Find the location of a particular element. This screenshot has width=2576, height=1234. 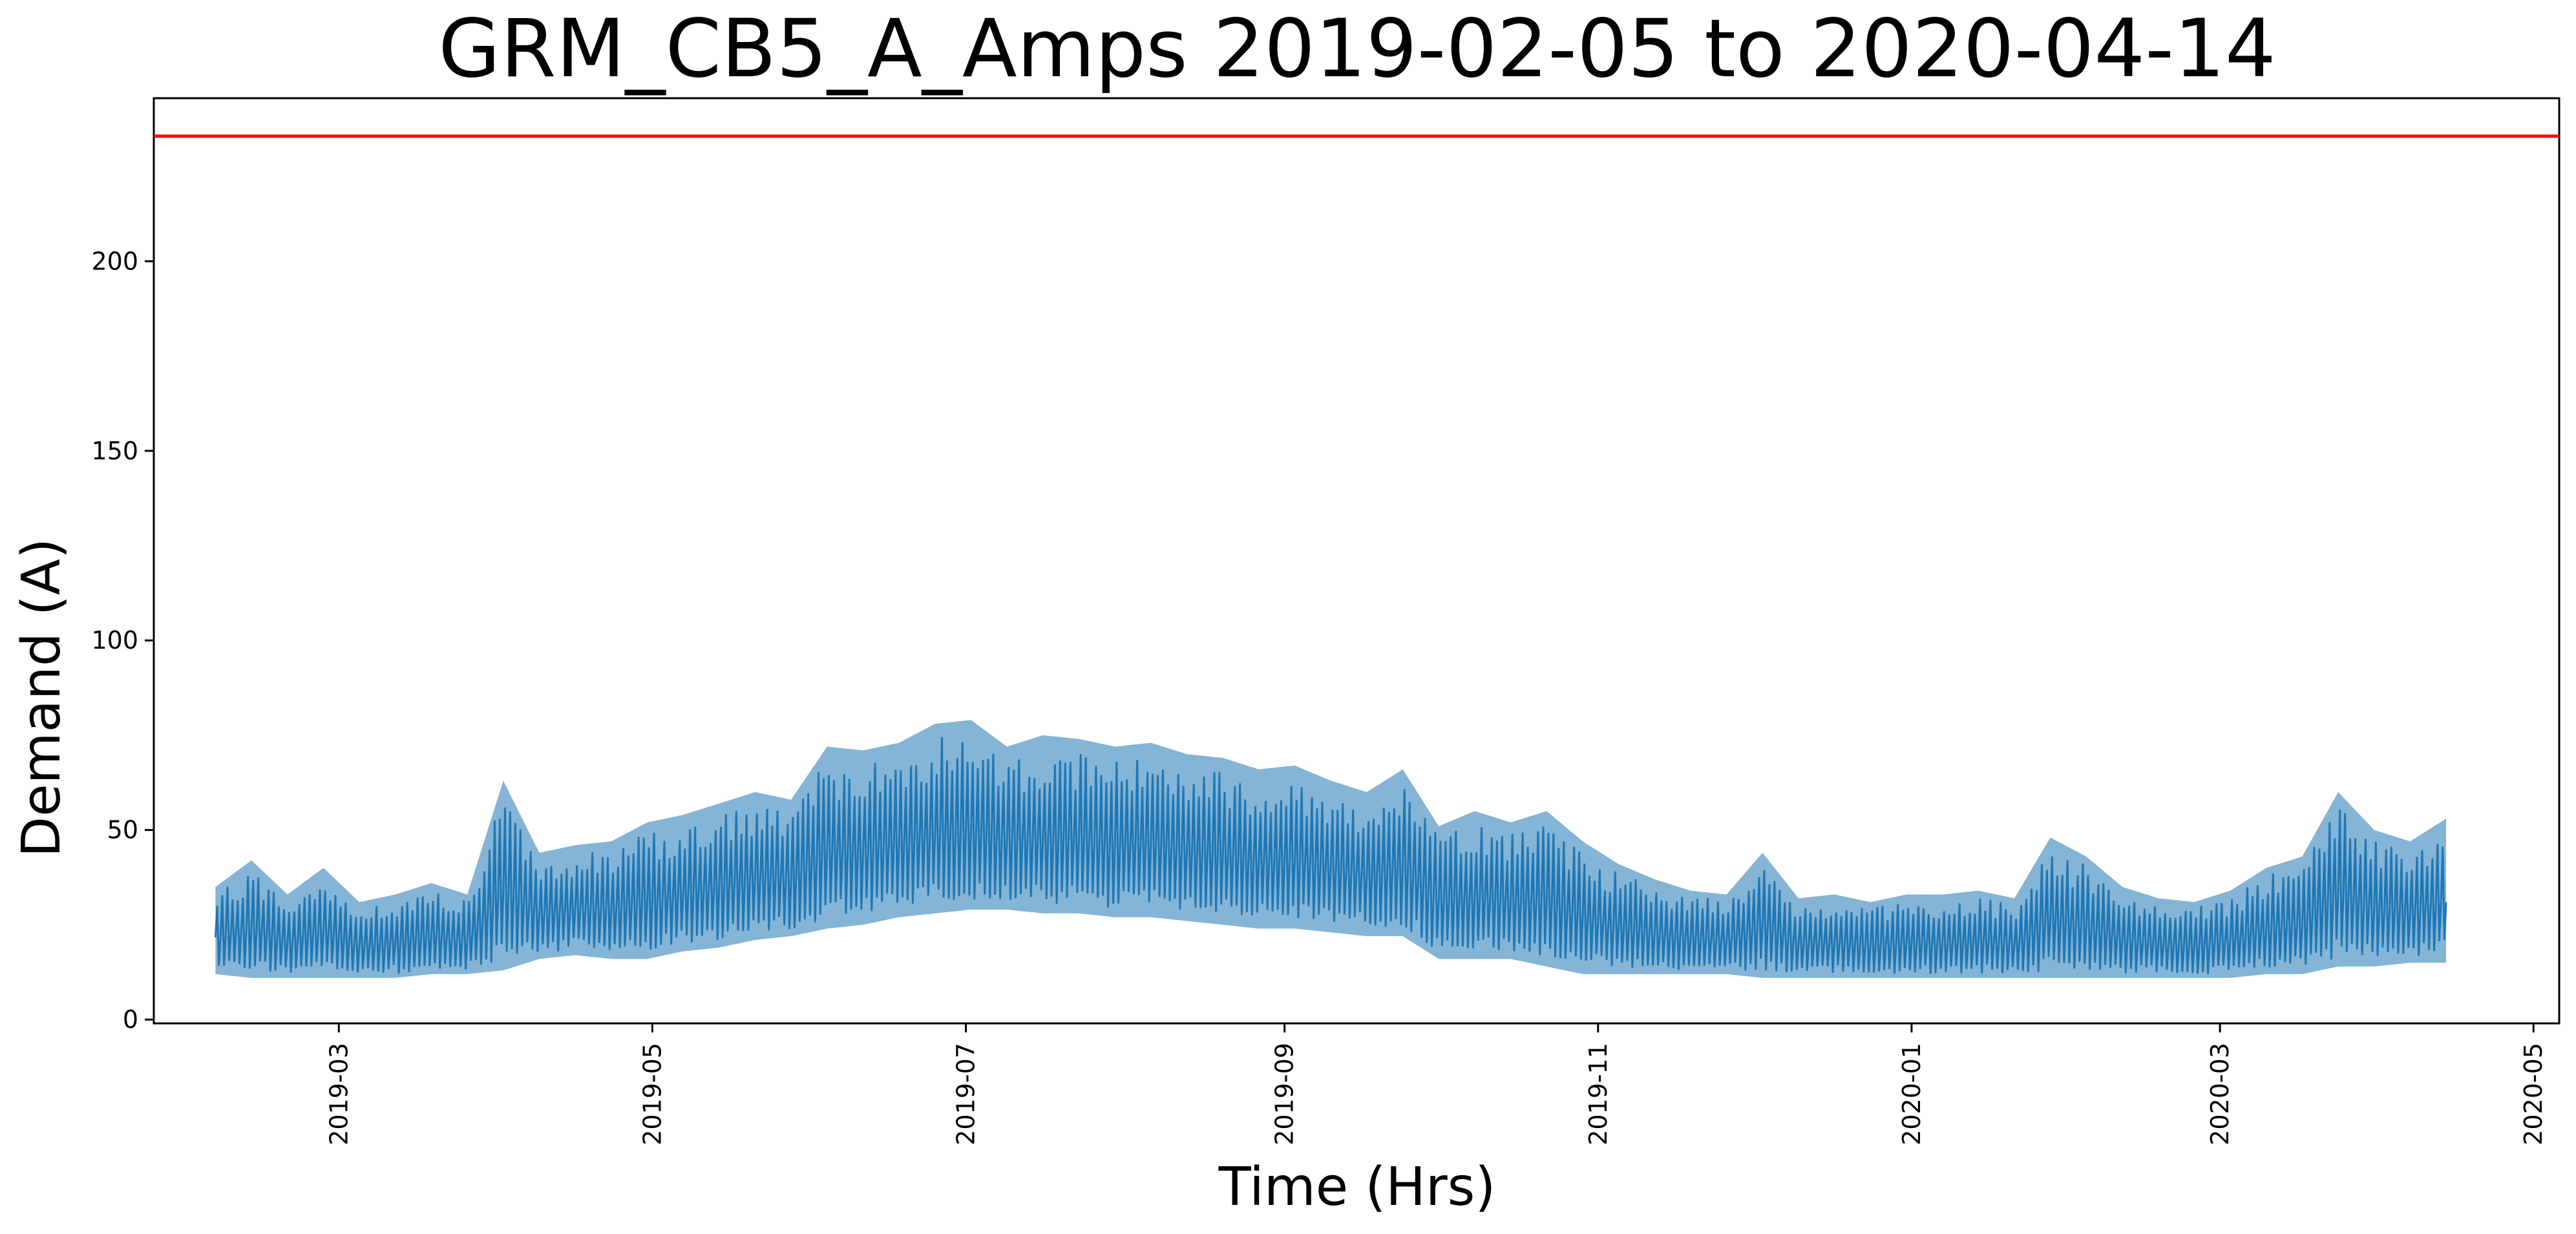

y-tick-label: 50 is located at coordinates (122, 830).